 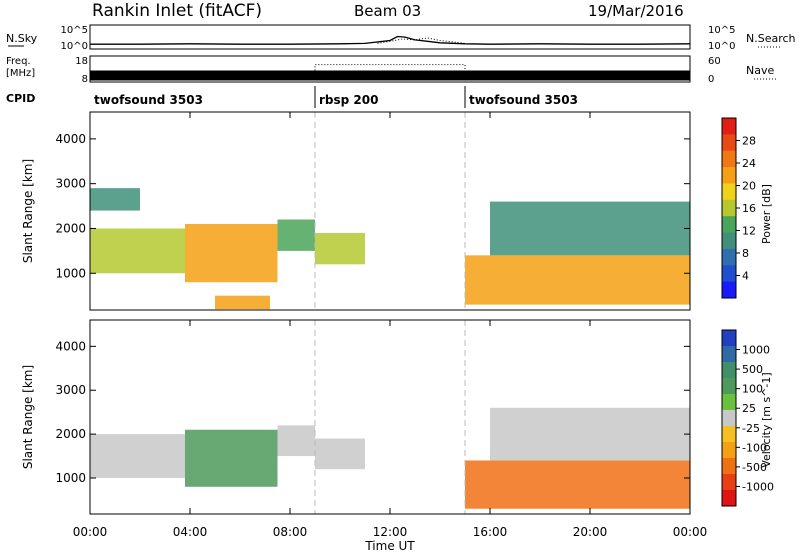 I want to click on time-tick-label-3: 12:00, so click(x=390, y=532).